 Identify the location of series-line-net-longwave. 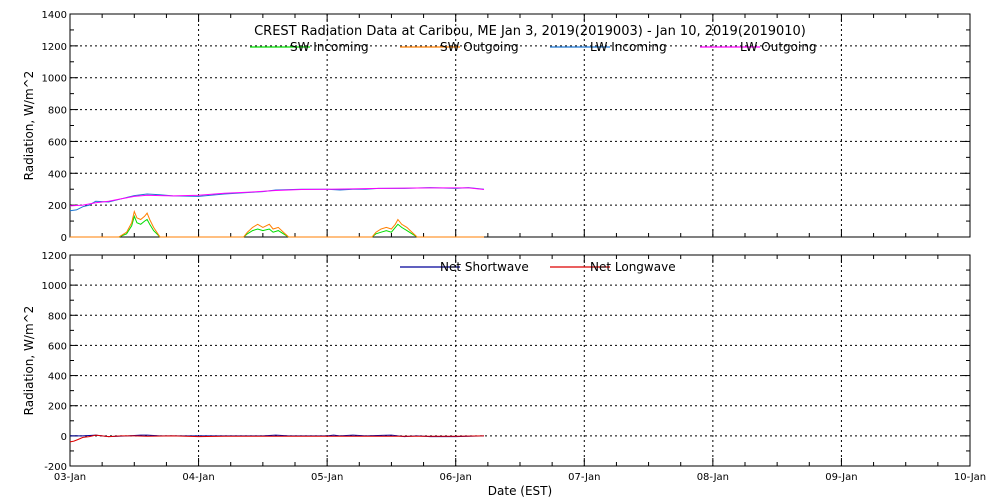
(277, 438).